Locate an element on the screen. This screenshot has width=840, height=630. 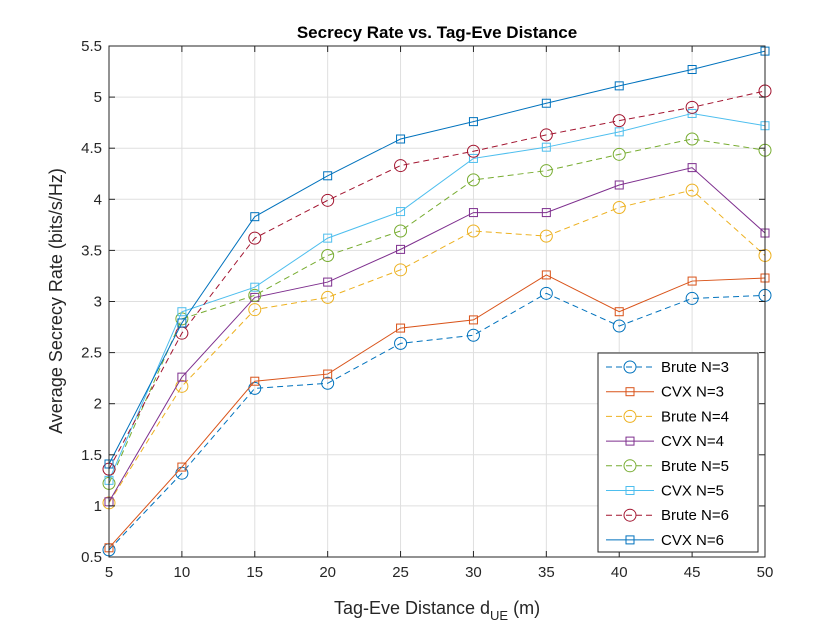
x-tick-label: 15 is located at coordinates (254, 572).